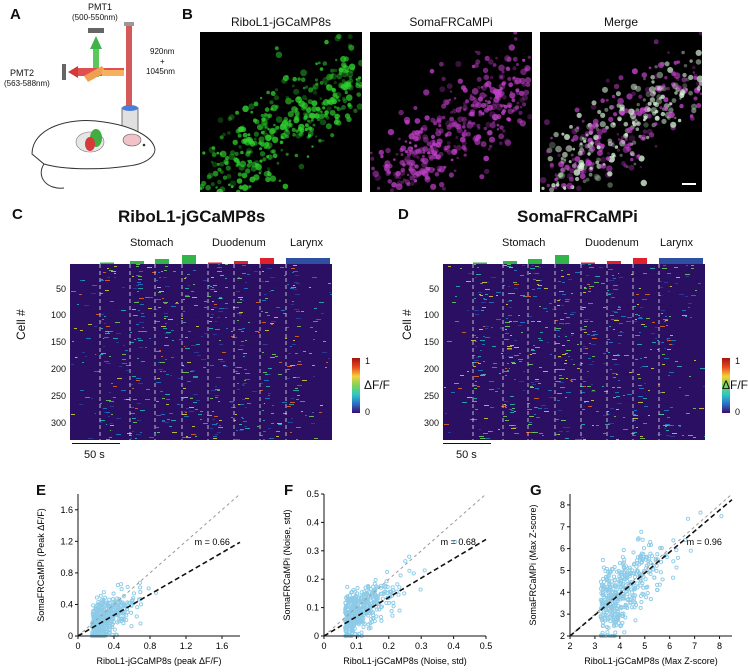 The width and height of the screenshot is (748, 672). Describe the element at coordinates (100, 7) in the screenshot. I see `pmt1-label: PMT1` at that location.